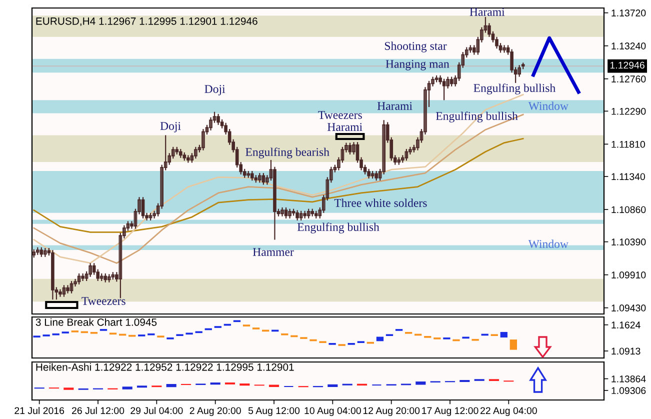 The image size is (651, 419). What do you see at coordinates (629, 378) in the screenshot?
I see `y-tick-label: 1.13864` at bounding box center [629, 378].